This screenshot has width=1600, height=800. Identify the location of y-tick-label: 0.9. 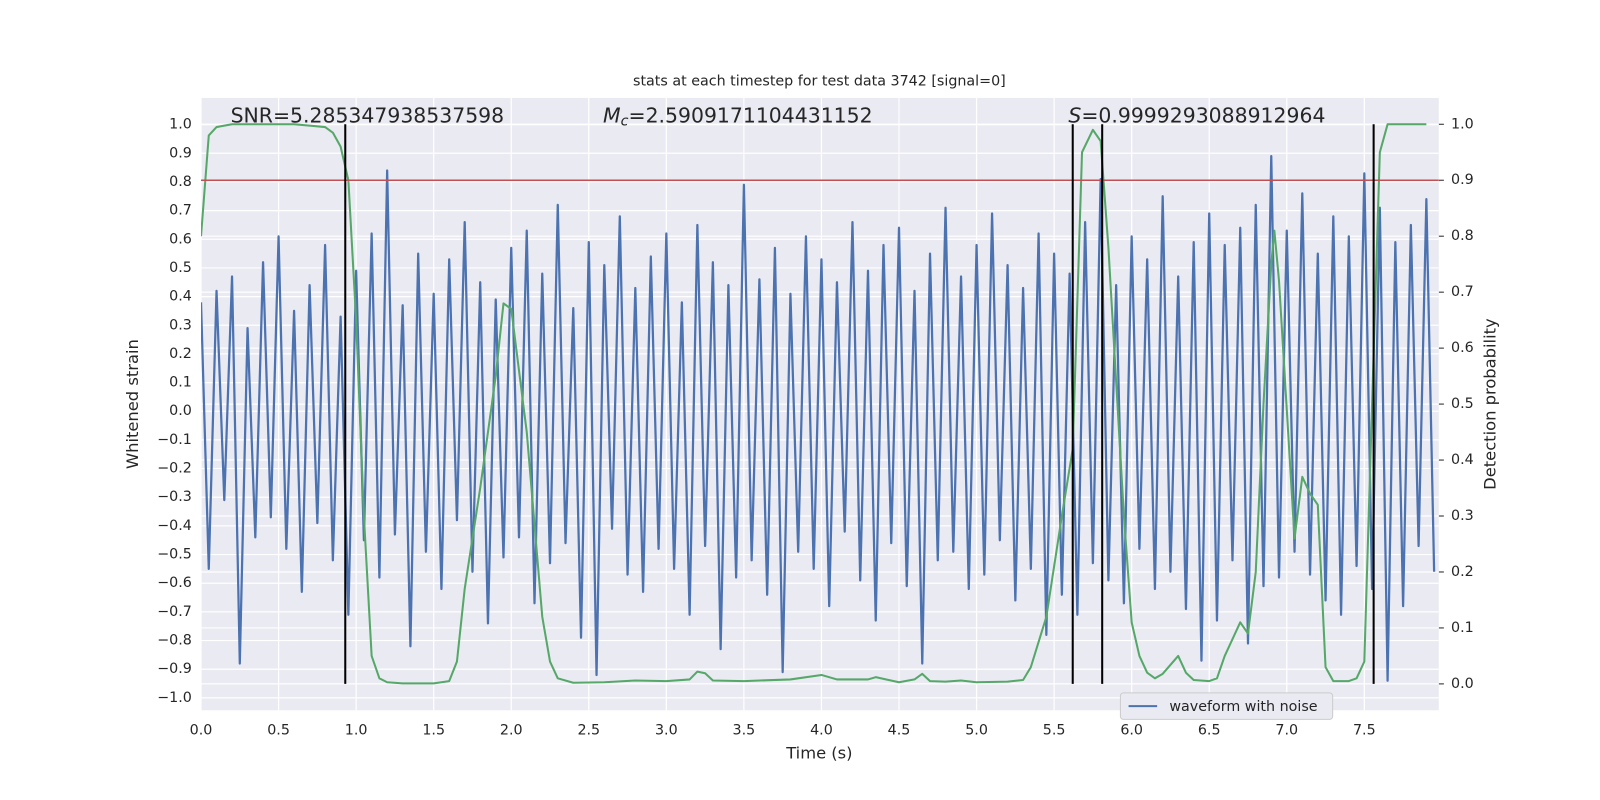
(180, 153).